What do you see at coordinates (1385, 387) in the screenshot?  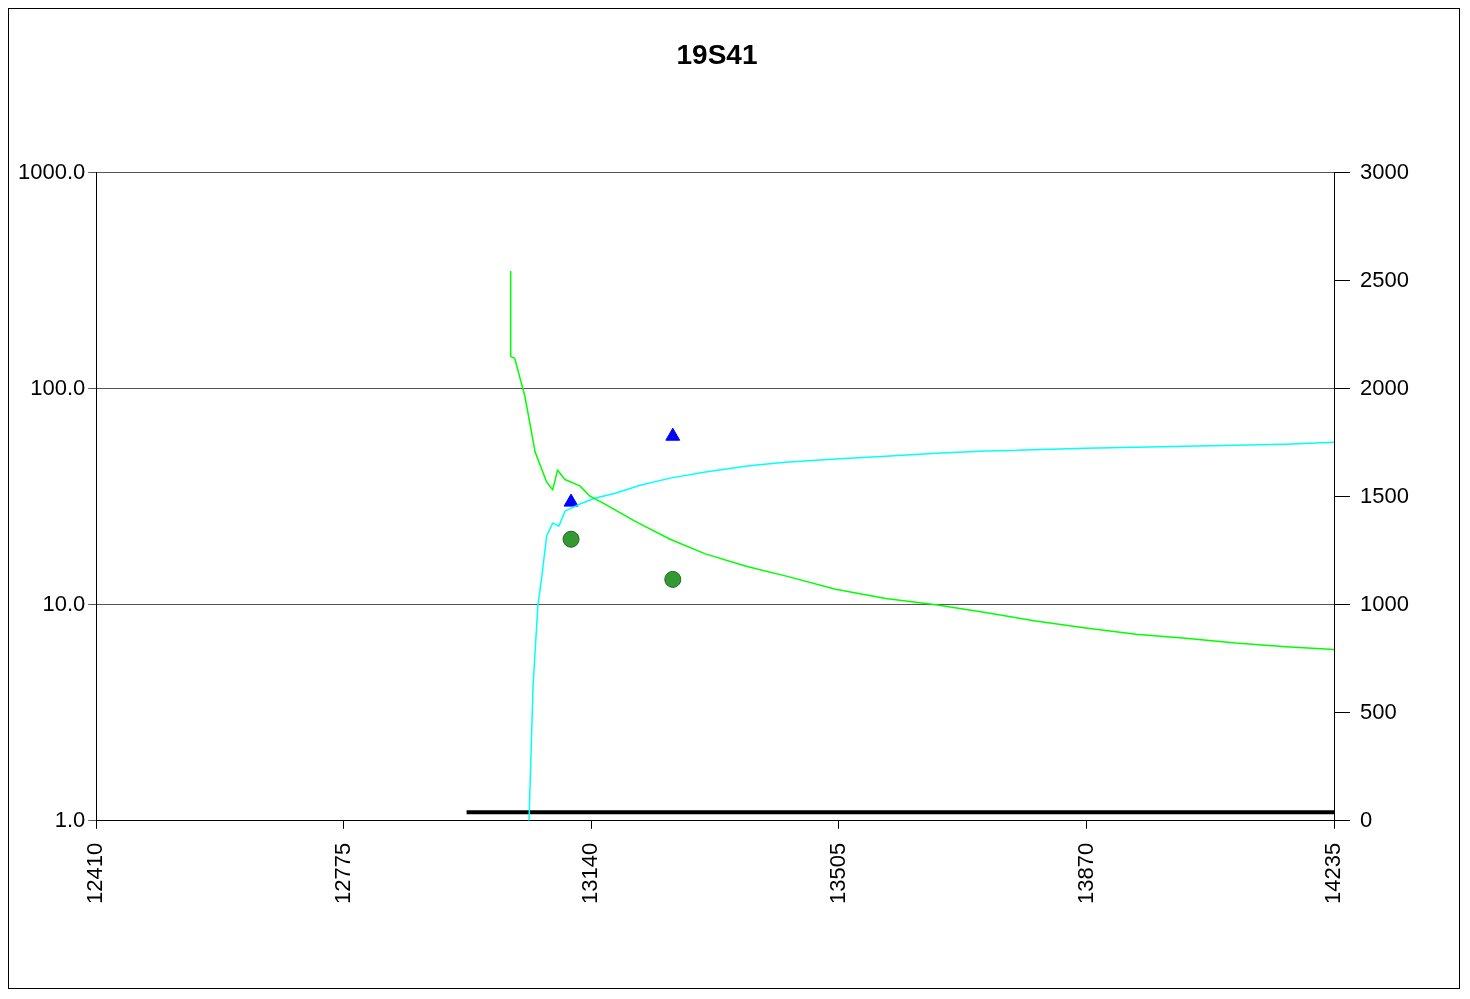 I see `y2-tick-label: 2000` at bounding box center [1385, 387].